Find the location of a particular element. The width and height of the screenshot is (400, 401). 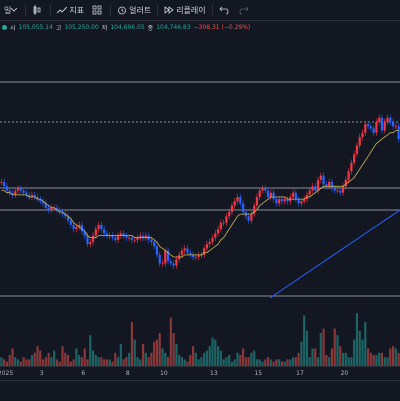

undo-button is located at coordinates (225, 10).